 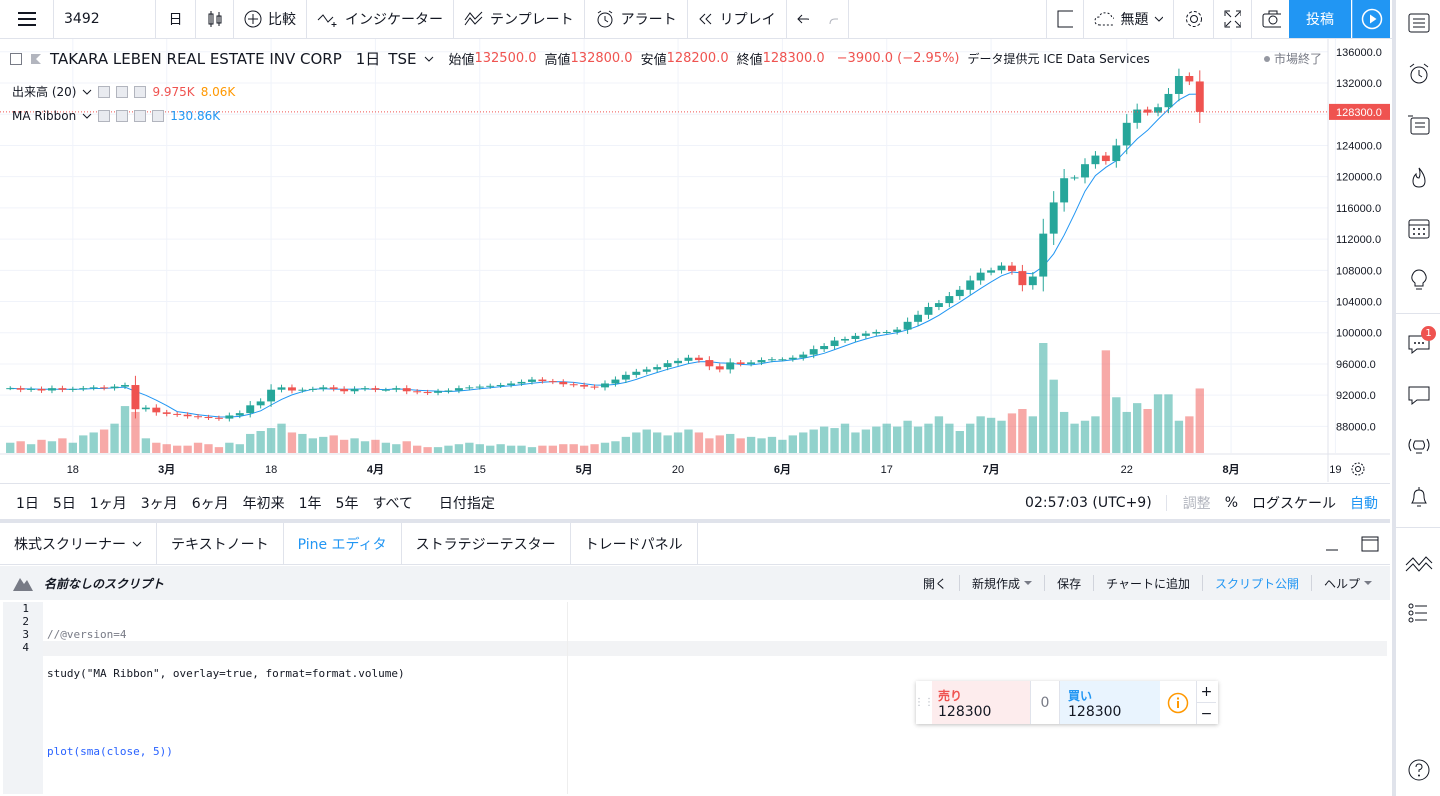 What do you see at coordinates (342, 543) in the screenshot?
I see `tab-pine-editor: Pine エディタ` at bounding box center [342, 543].